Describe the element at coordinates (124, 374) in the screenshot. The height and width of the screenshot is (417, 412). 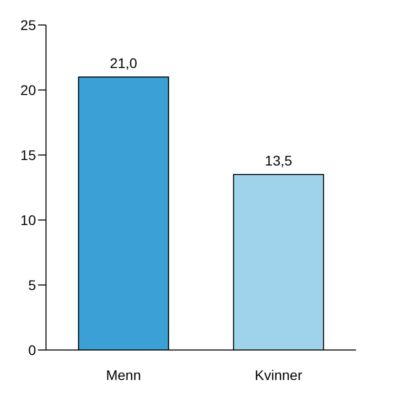
I see `x-tick-label: Menn` at that location.